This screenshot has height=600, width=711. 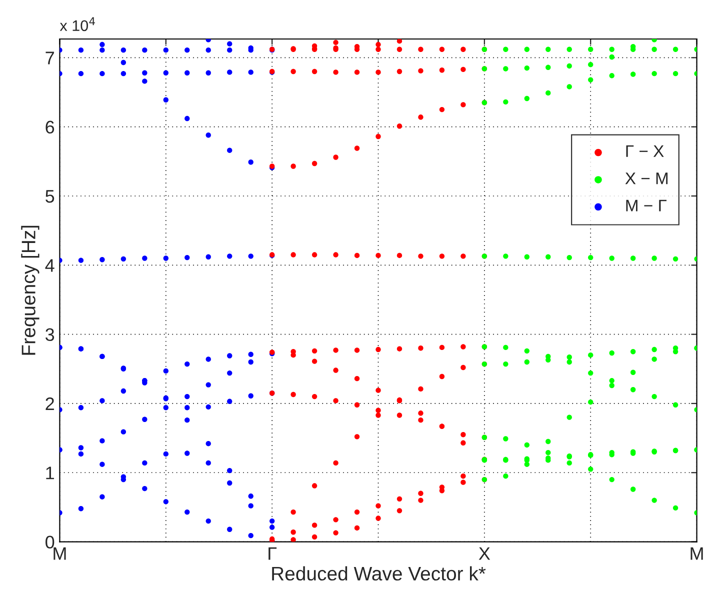 What do you see at coordinates (77, 24) in the screenshot?
I see `text: x 10$^{4}$` at bounding box center [77, 24].